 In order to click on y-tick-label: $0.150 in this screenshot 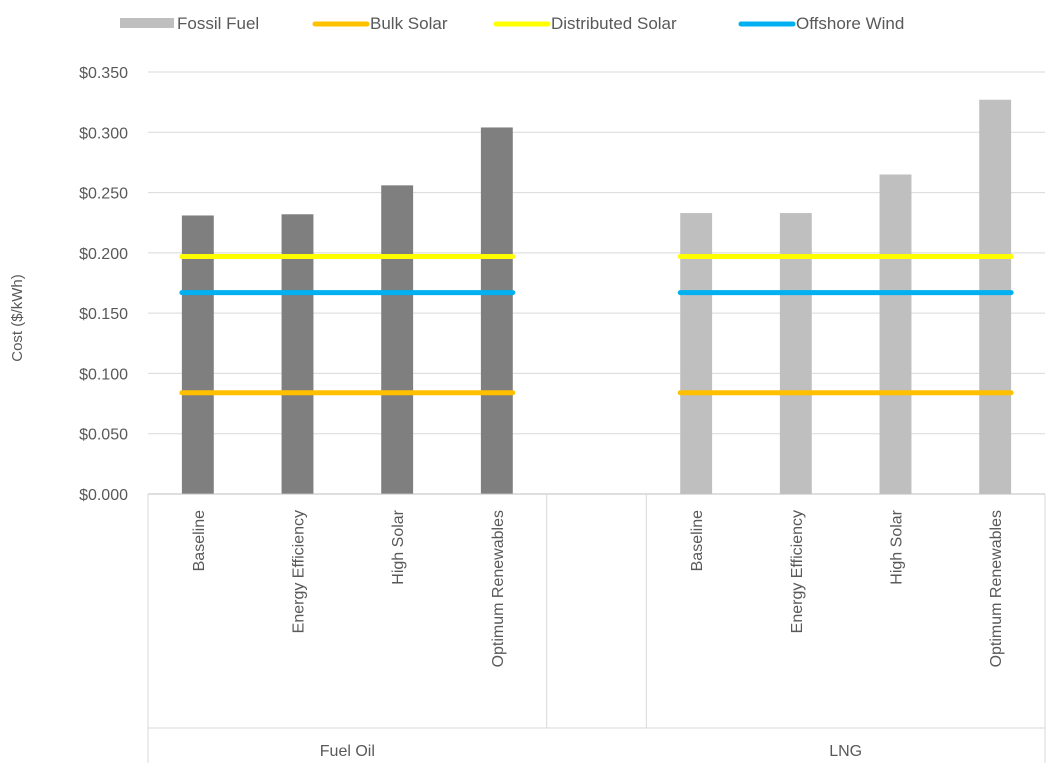, I will do `click(103, 314)`.